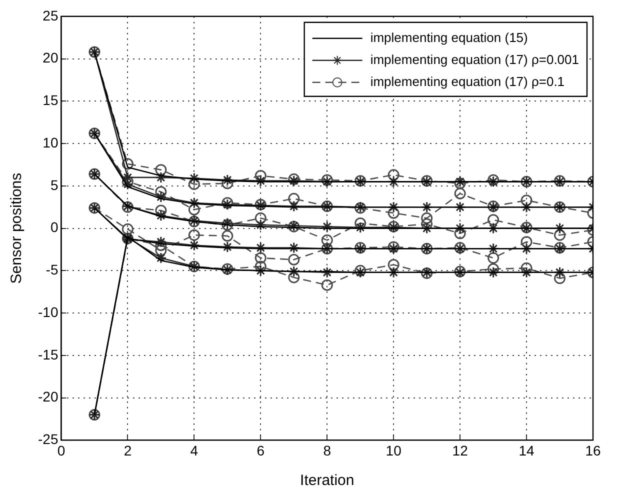 The height and width of the screenshot is (500, 619). What do you see at coordinates (48, 439) in the screenshot?
I see `y-tick-label: -25` at bounding box center [48, 439].